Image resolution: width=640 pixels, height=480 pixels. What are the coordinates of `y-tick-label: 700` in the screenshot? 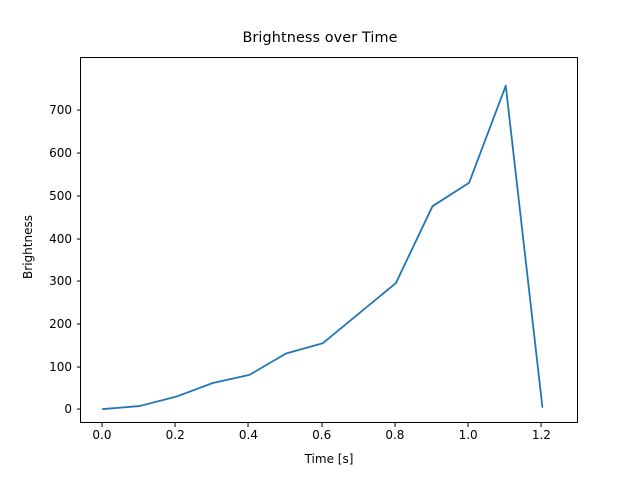 It's located at (60, 110).